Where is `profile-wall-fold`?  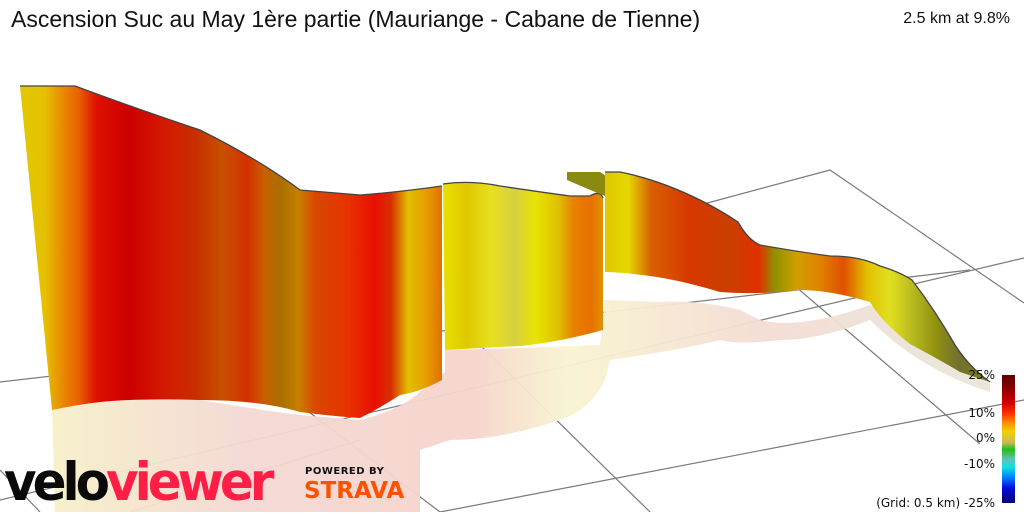
profile-wall-fold is located at coordinates (588, 184).